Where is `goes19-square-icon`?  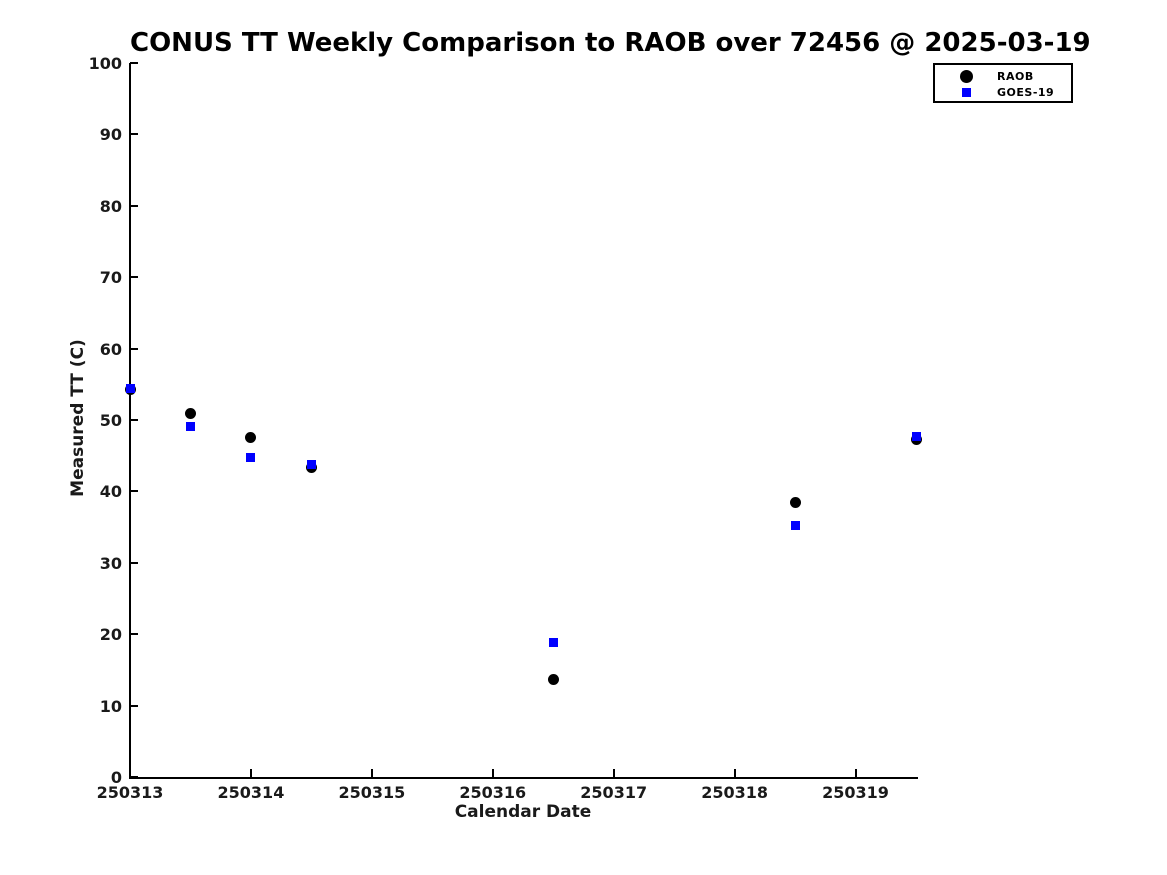
goes19-square-icon is located at coordinates (966, 92).